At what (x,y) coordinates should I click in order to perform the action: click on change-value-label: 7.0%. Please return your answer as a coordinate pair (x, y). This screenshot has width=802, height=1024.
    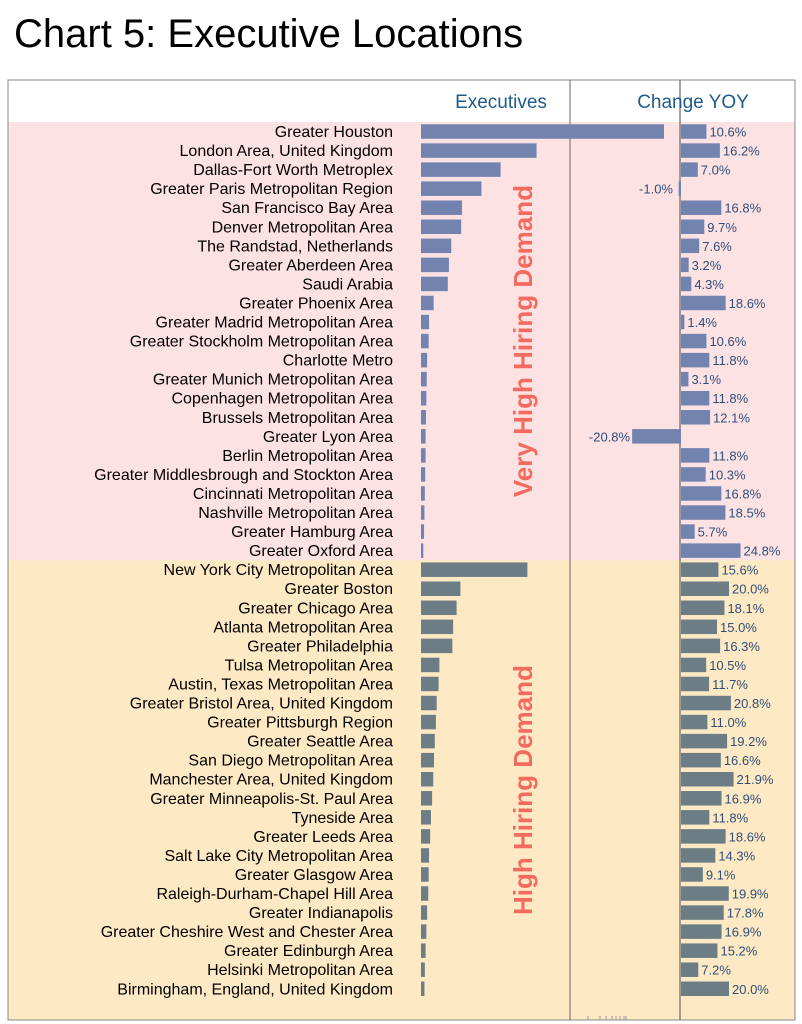
    Looking at the image, I should click on (716, 170).